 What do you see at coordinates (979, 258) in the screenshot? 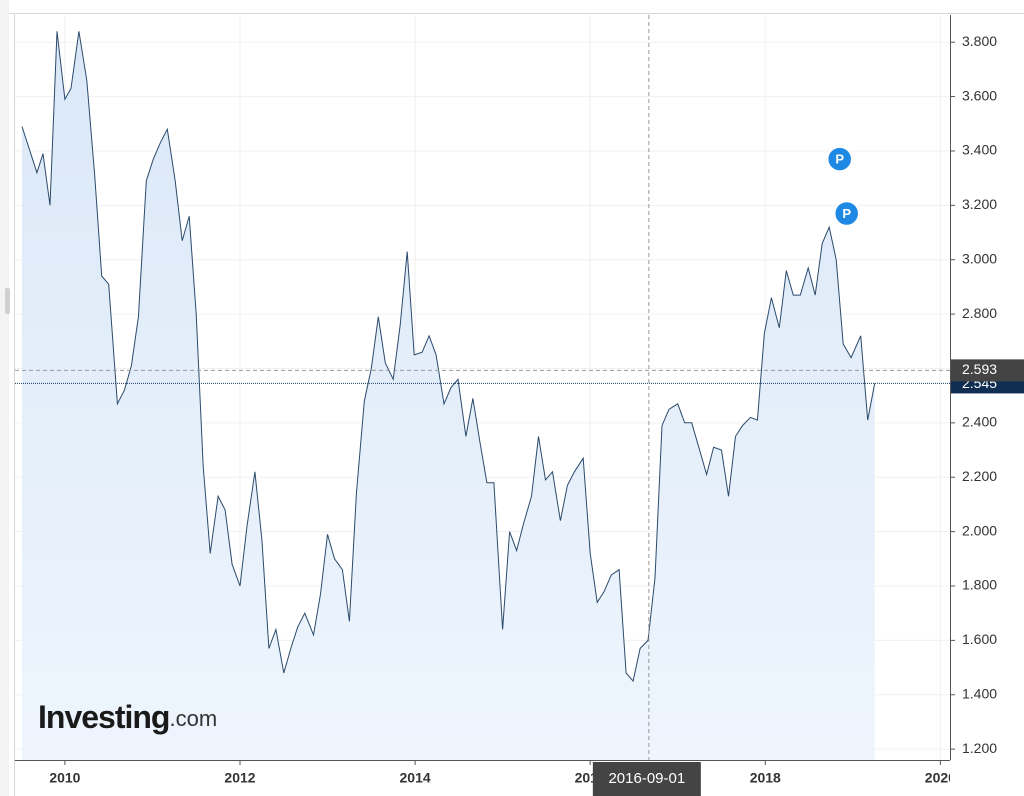
I see `y-tick-label: 3.000` at bounding box center [979, 258].